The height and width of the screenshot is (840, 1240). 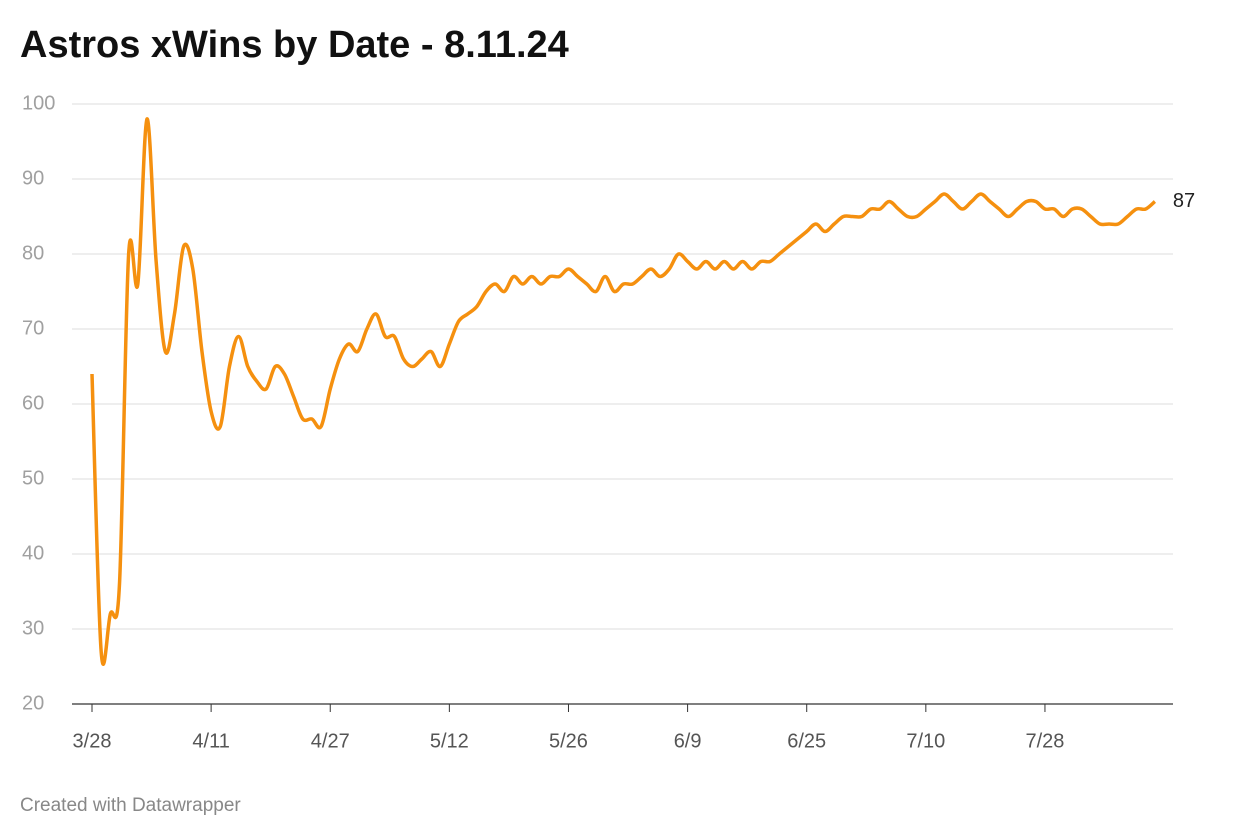 I want to click on x-tick-label: 4/27, so click(x=330, y=741).